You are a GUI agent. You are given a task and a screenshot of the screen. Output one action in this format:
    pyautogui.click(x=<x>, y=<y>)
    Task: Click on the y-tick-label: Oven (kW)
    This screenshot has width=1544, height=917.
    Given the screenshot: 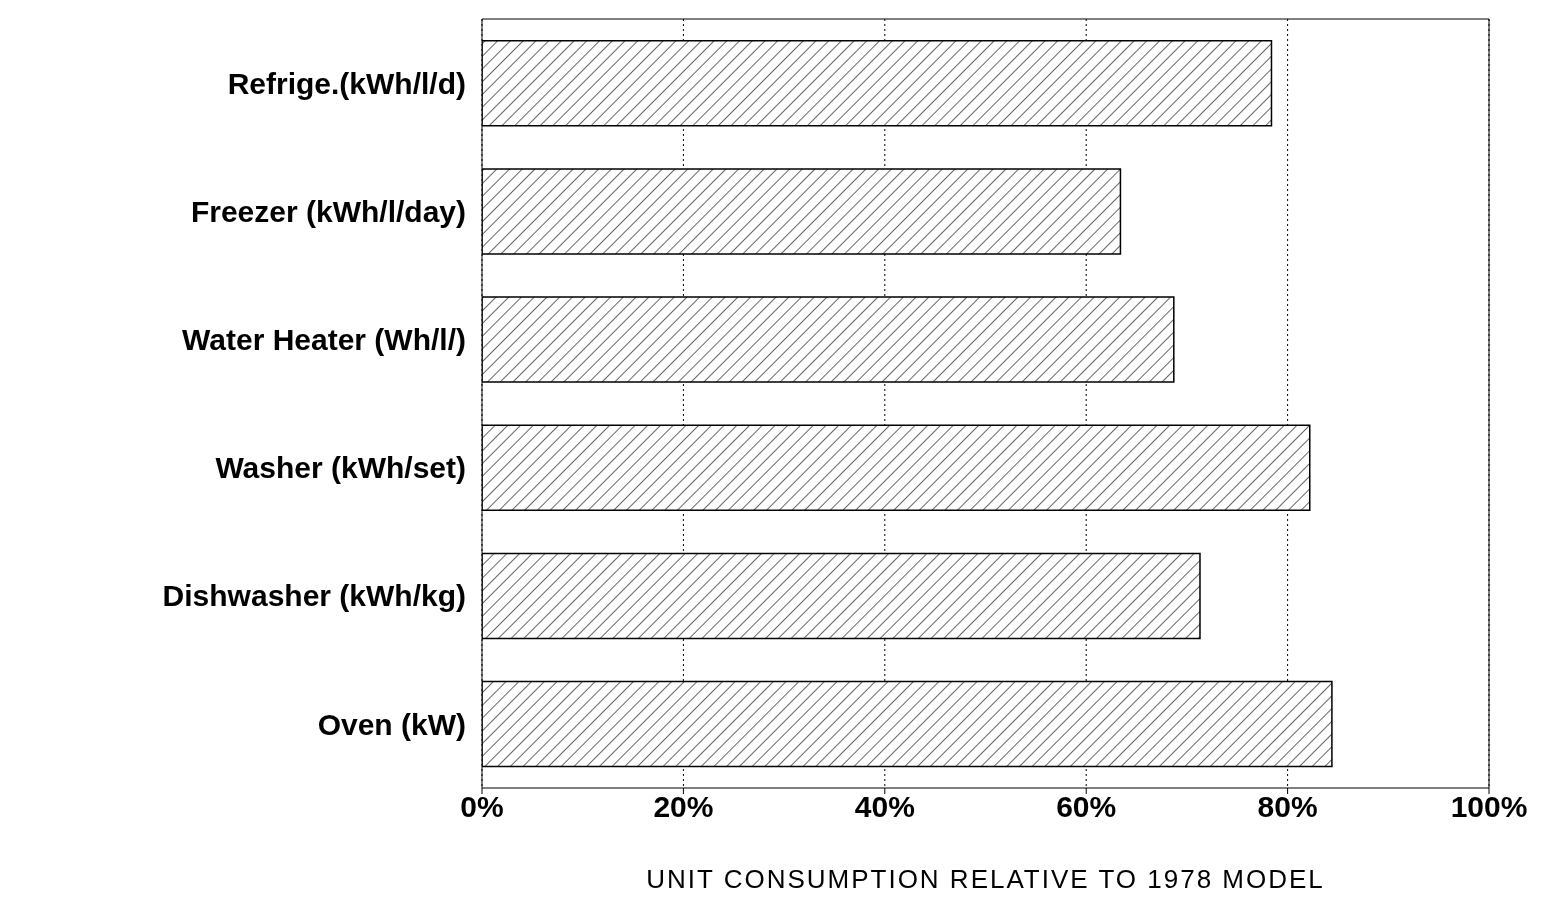 What is the action you would take?
    pyautogui.click(x=391, y=724)
    